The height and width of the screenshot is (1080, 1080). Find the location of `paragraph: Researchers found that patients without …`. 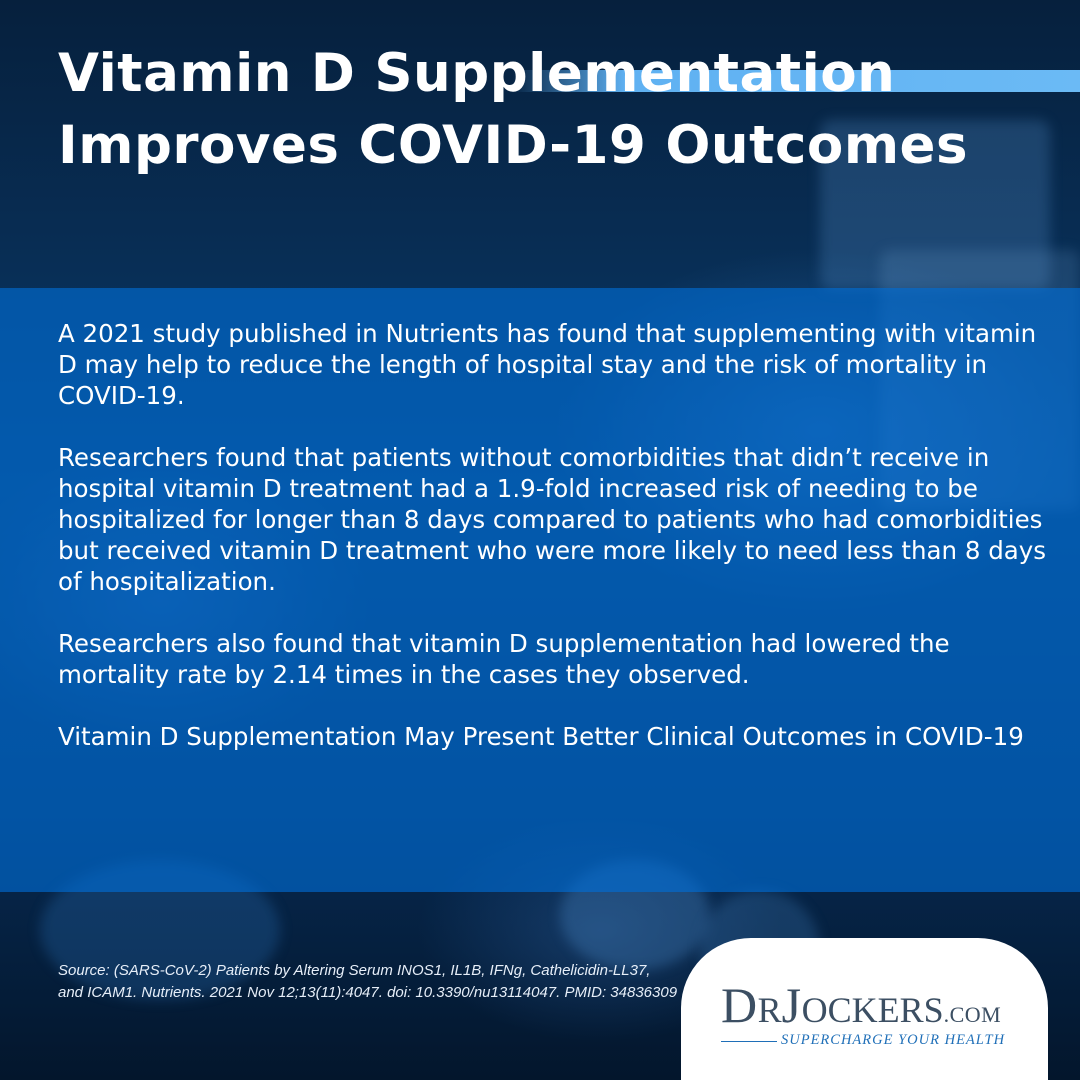

paragraph: Researchers found that patients without … is located at coordinates (552, 519).